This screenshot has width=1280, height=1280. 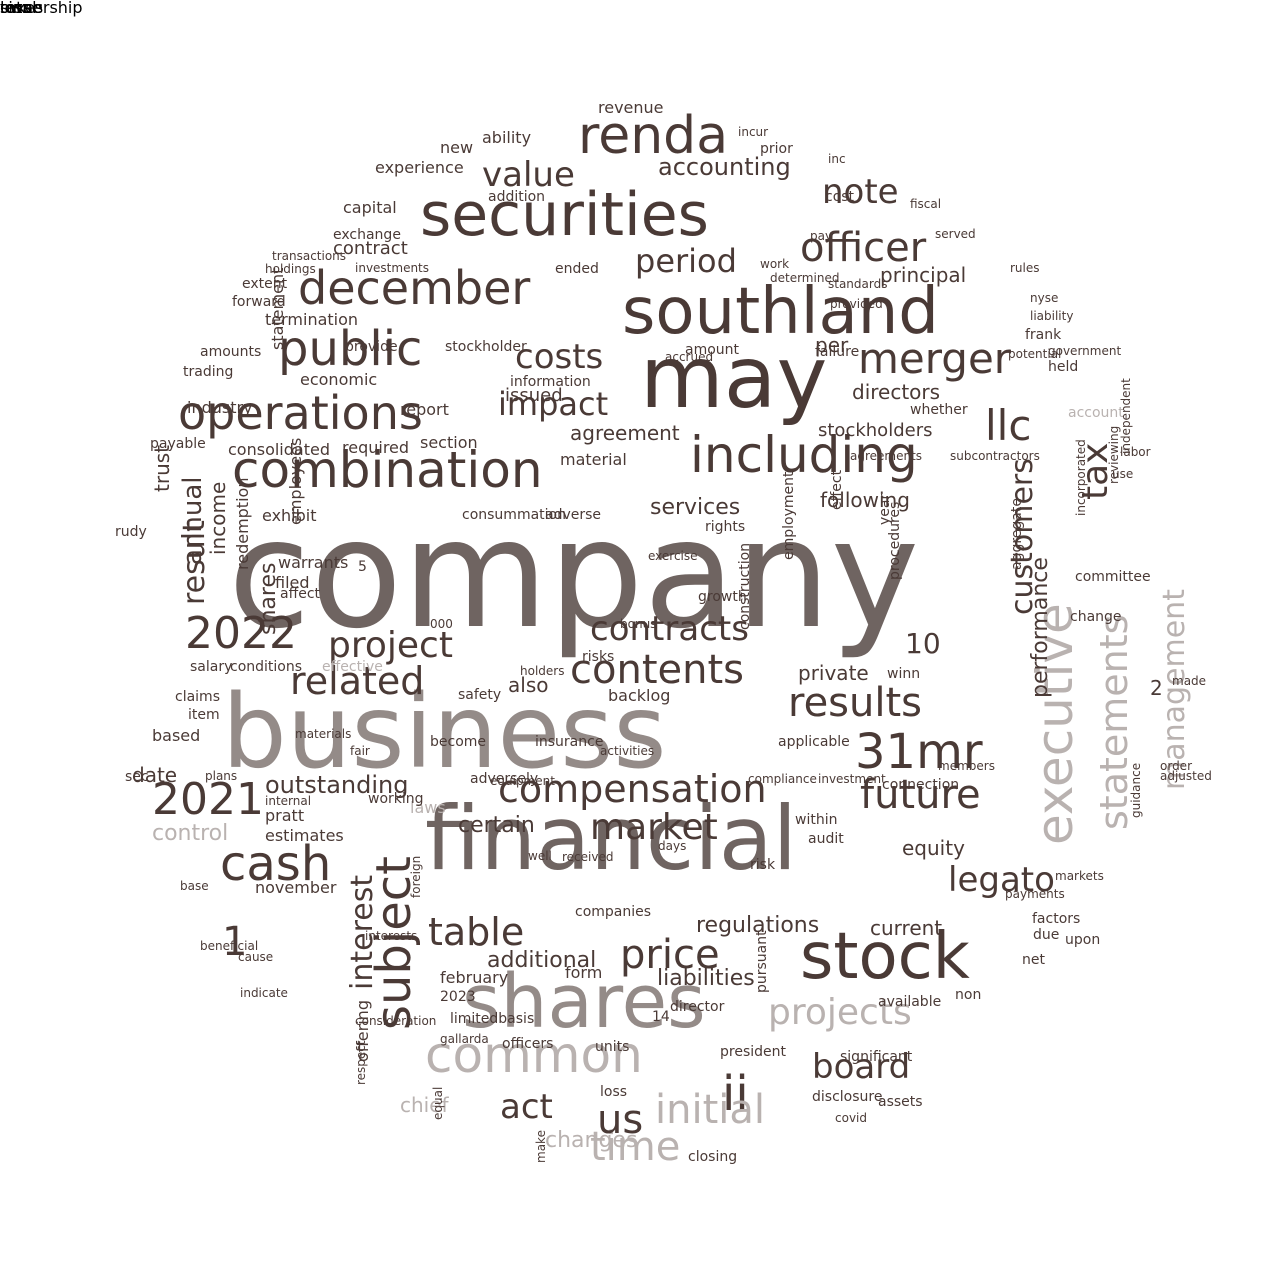 I want to click on cloud-word: material, so click(x=593, y=459).